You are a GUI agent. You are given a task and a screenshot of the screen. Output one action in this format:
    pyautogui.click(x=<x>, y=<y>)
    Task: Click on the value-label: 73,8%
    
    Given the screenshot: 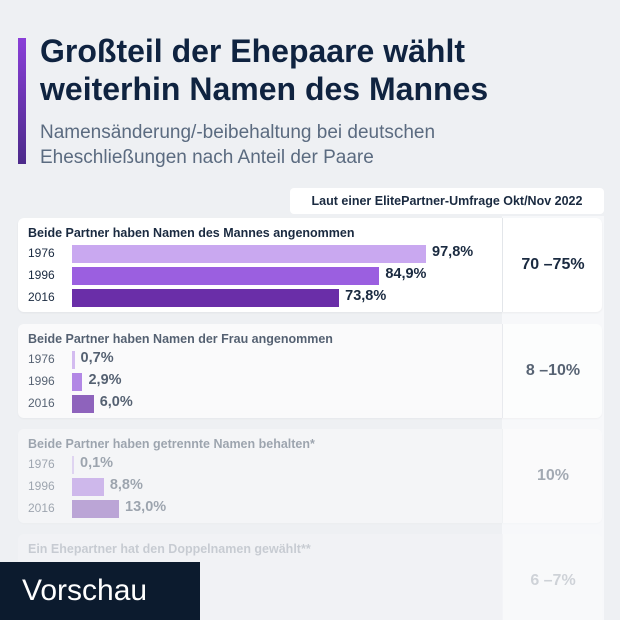 What is the action you would take?
    pyautogui.click(x=366, y=296)
    